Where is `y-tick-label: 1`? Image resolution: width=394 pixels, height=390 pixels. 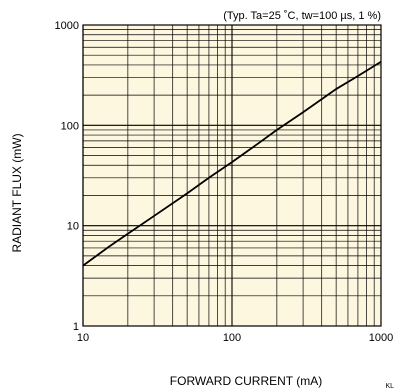 y-tick-label: 1 is located at coordinates (76, 327).